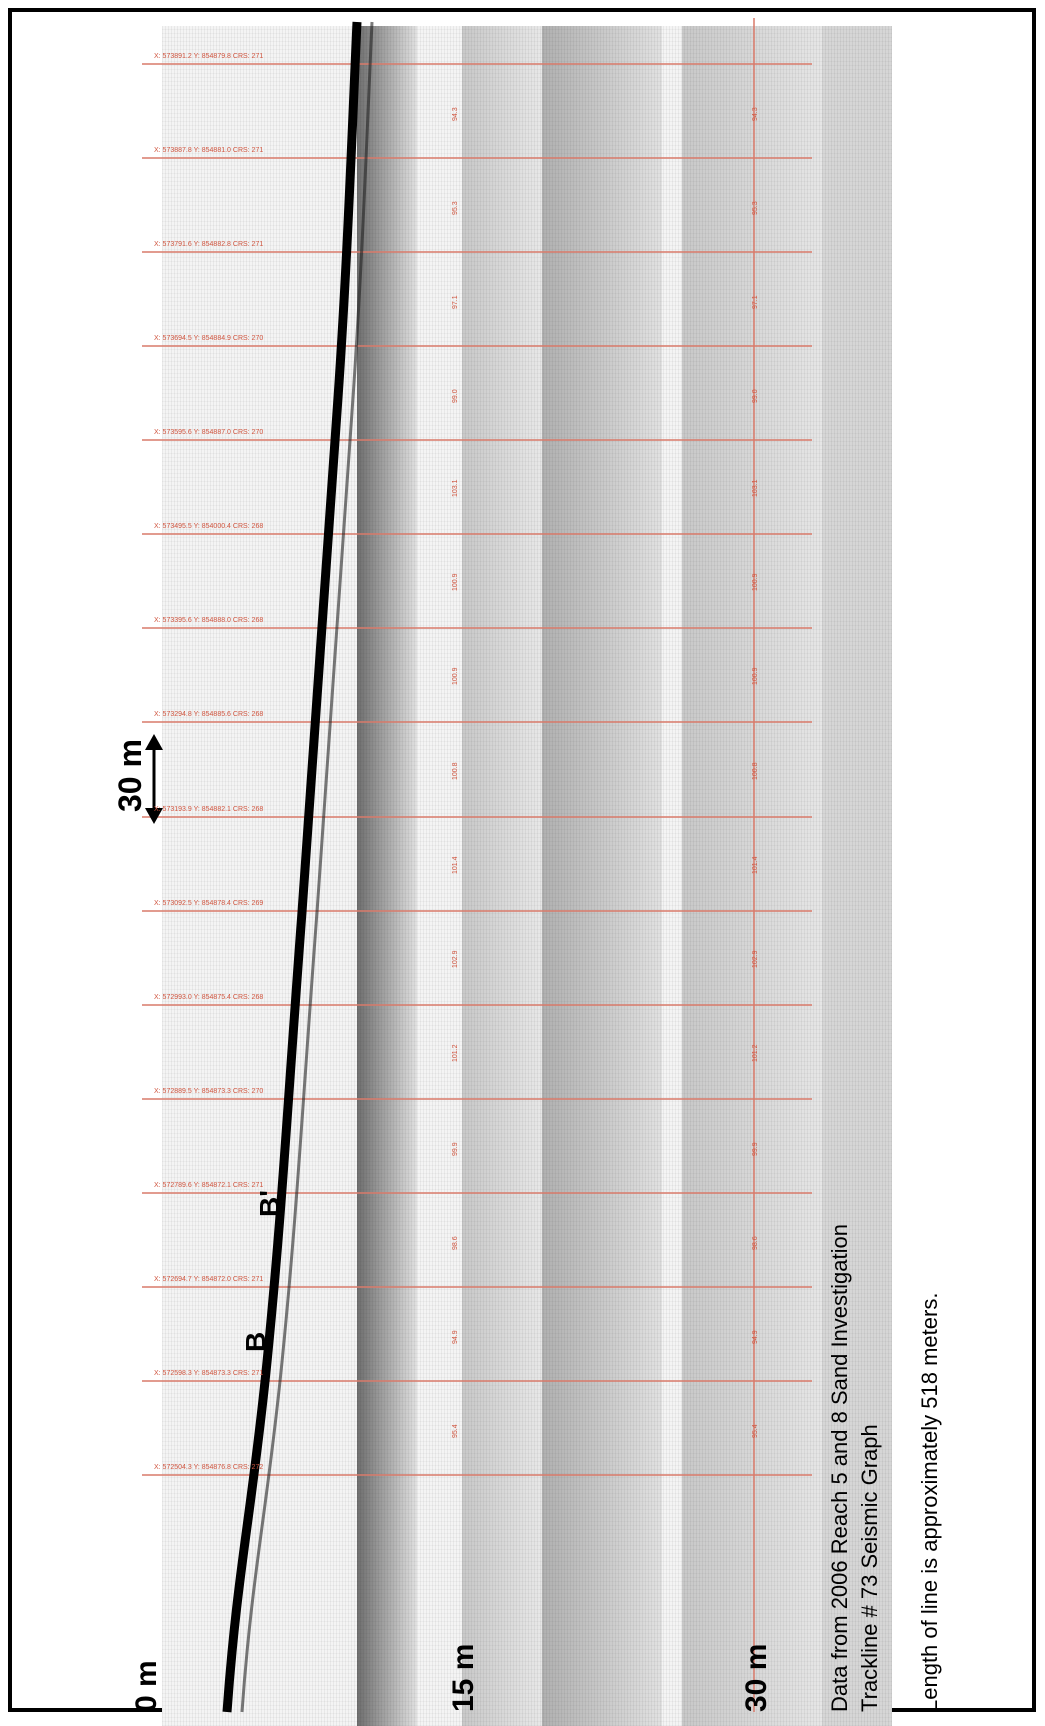  What do you see at coordinates (455, 865) in the screenshot?
I see `segment-label-mid: 101.4` at bounding box center [455, 865].